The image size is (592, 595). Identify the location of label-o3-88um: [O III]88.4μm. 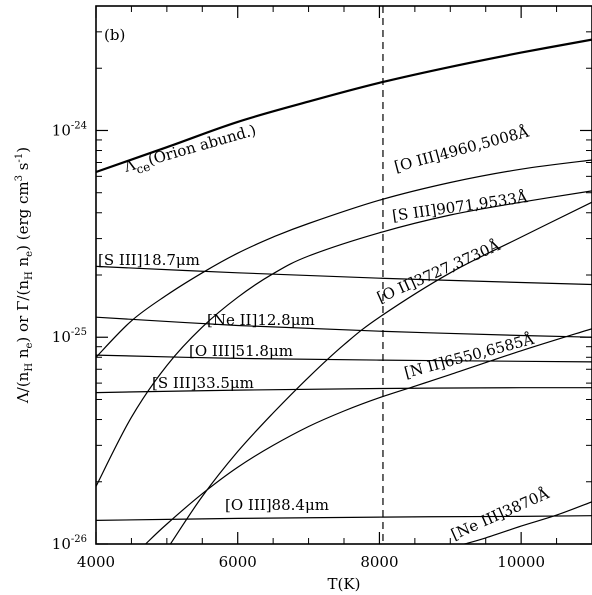
(277, 505).